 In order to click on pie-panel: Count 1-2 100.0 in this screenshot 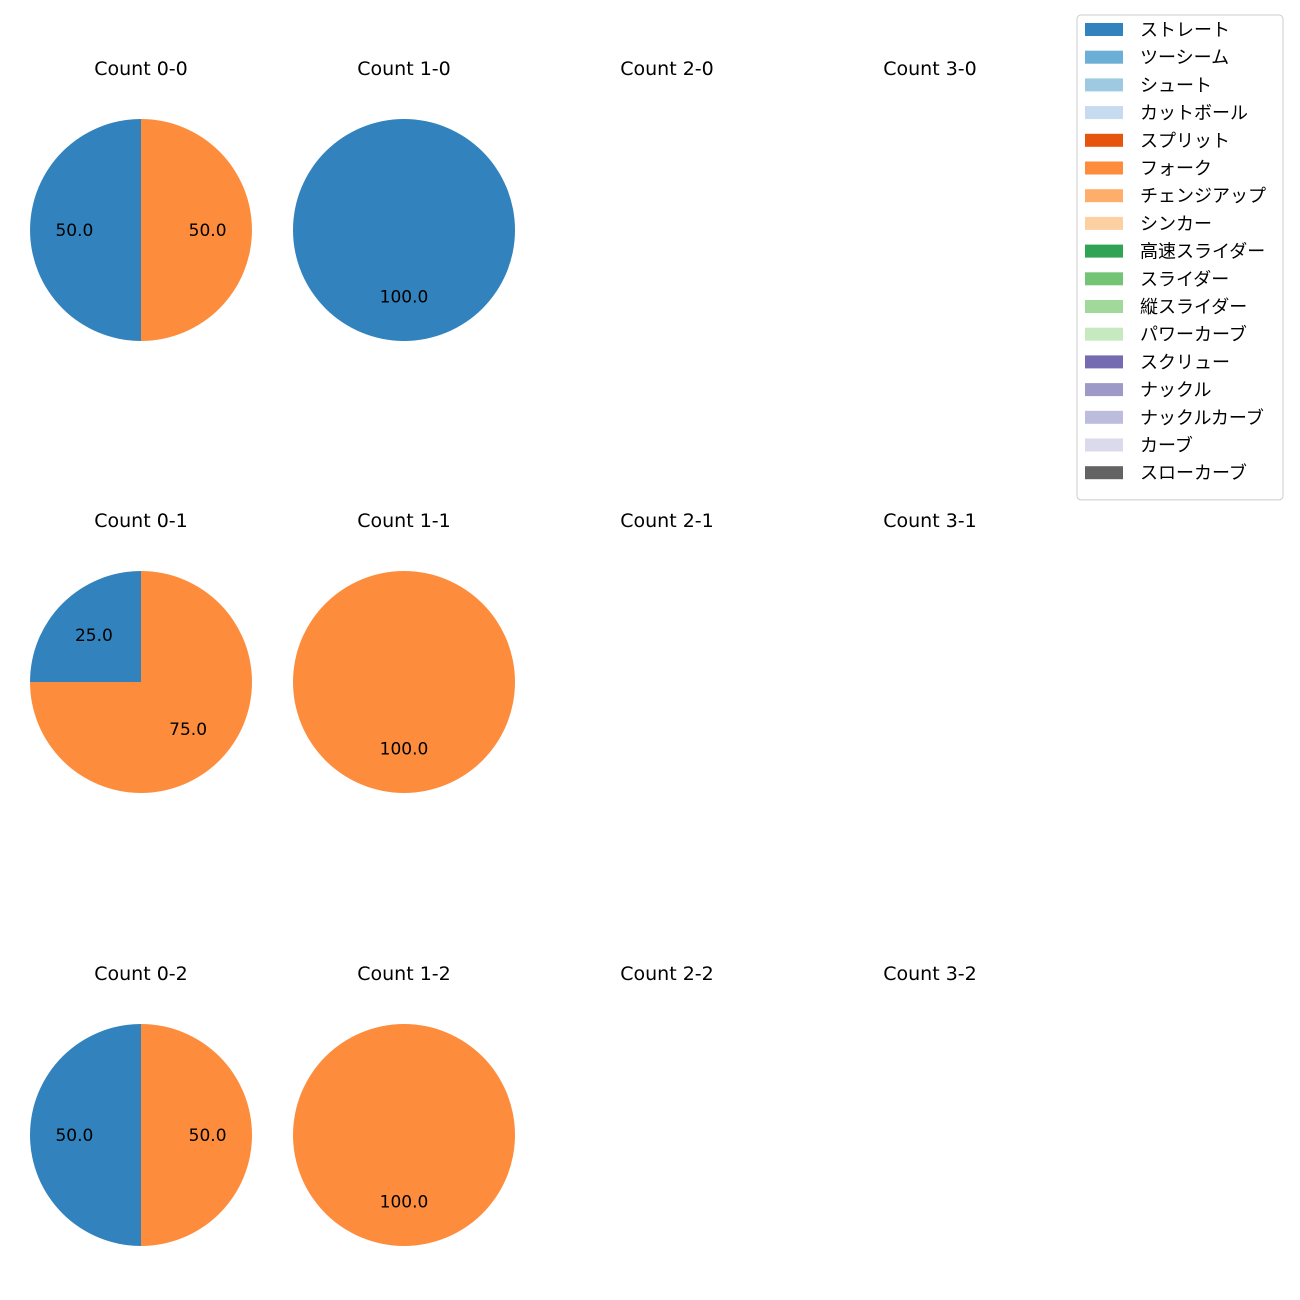, I will do `click(404, 1104)`.